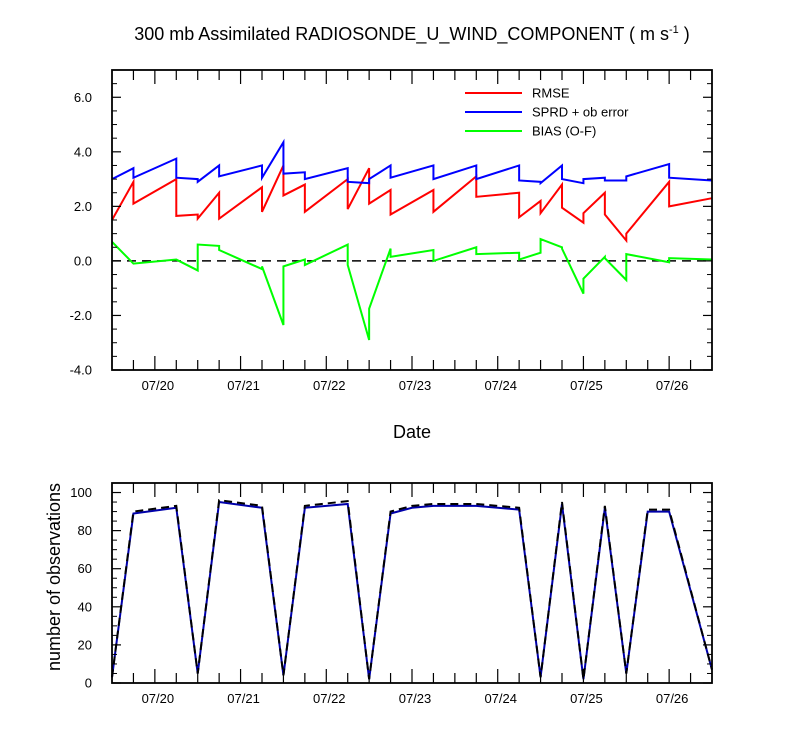  I want to click on legend-label-bias: BIAS (O-F), so click(564, 131).